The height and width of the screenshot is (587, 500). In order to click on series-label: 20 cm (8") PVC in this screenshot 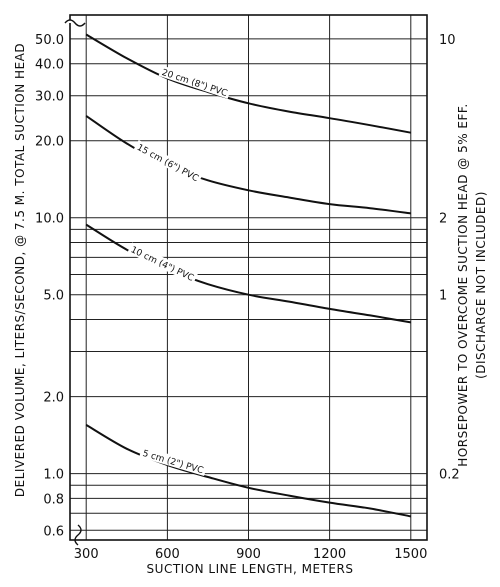, I will do `click(194, 83)`.